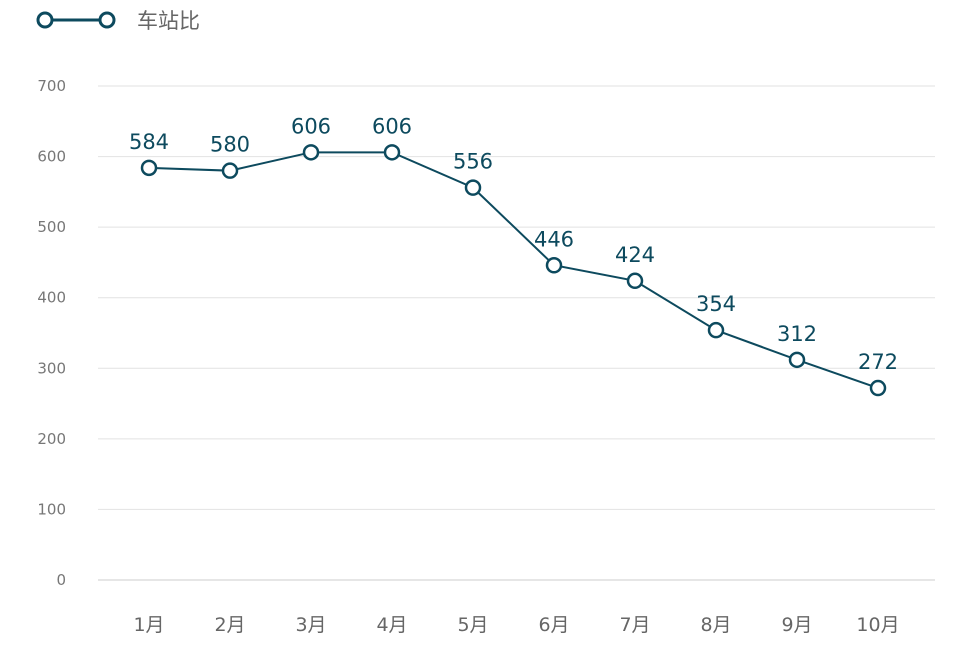 This screenshot has height=654, width=973. What do you see at coordinates (634, 625) in the screenshot?
I see `x-tick-label: 7月` at bounding box center [634, 625].